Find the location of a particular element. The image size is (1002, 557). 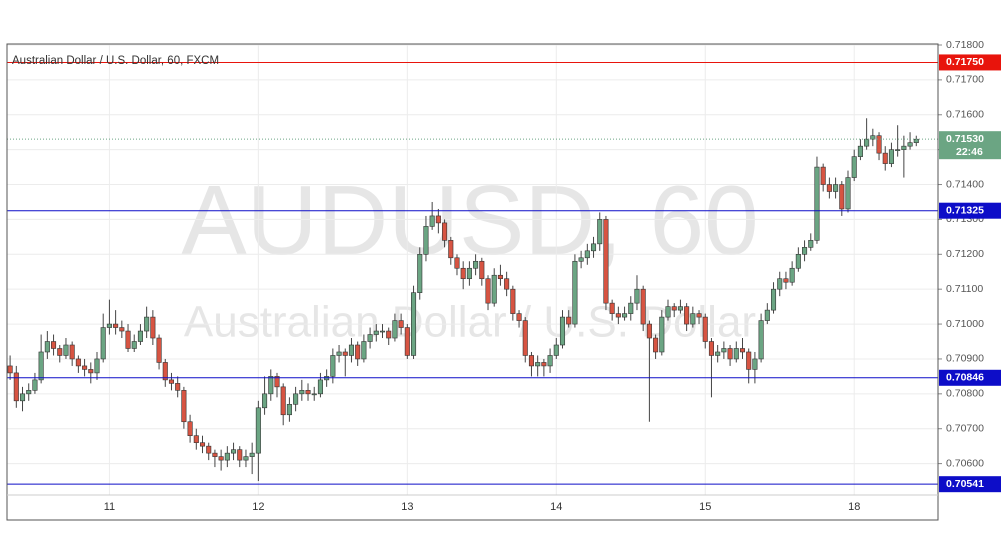

y-tick-label: 0.71400 is located at coordinates (965, 184).